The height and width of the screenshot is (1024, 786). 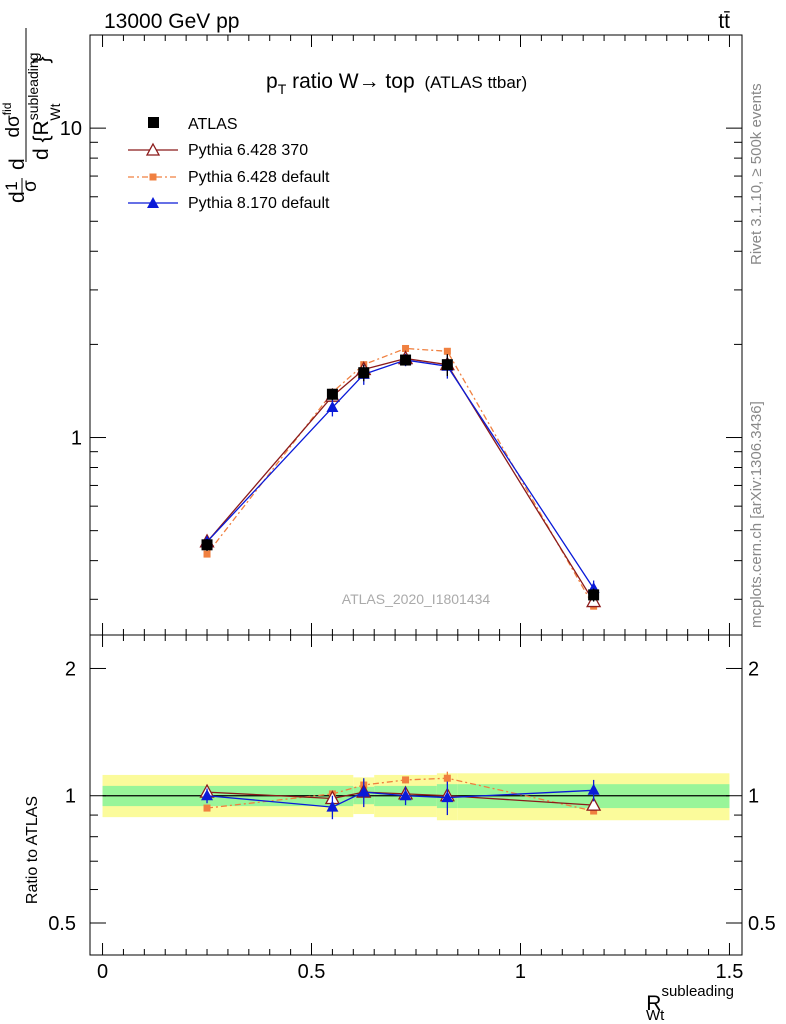 I want to click on main-series-group, so click(x=400, y=477).